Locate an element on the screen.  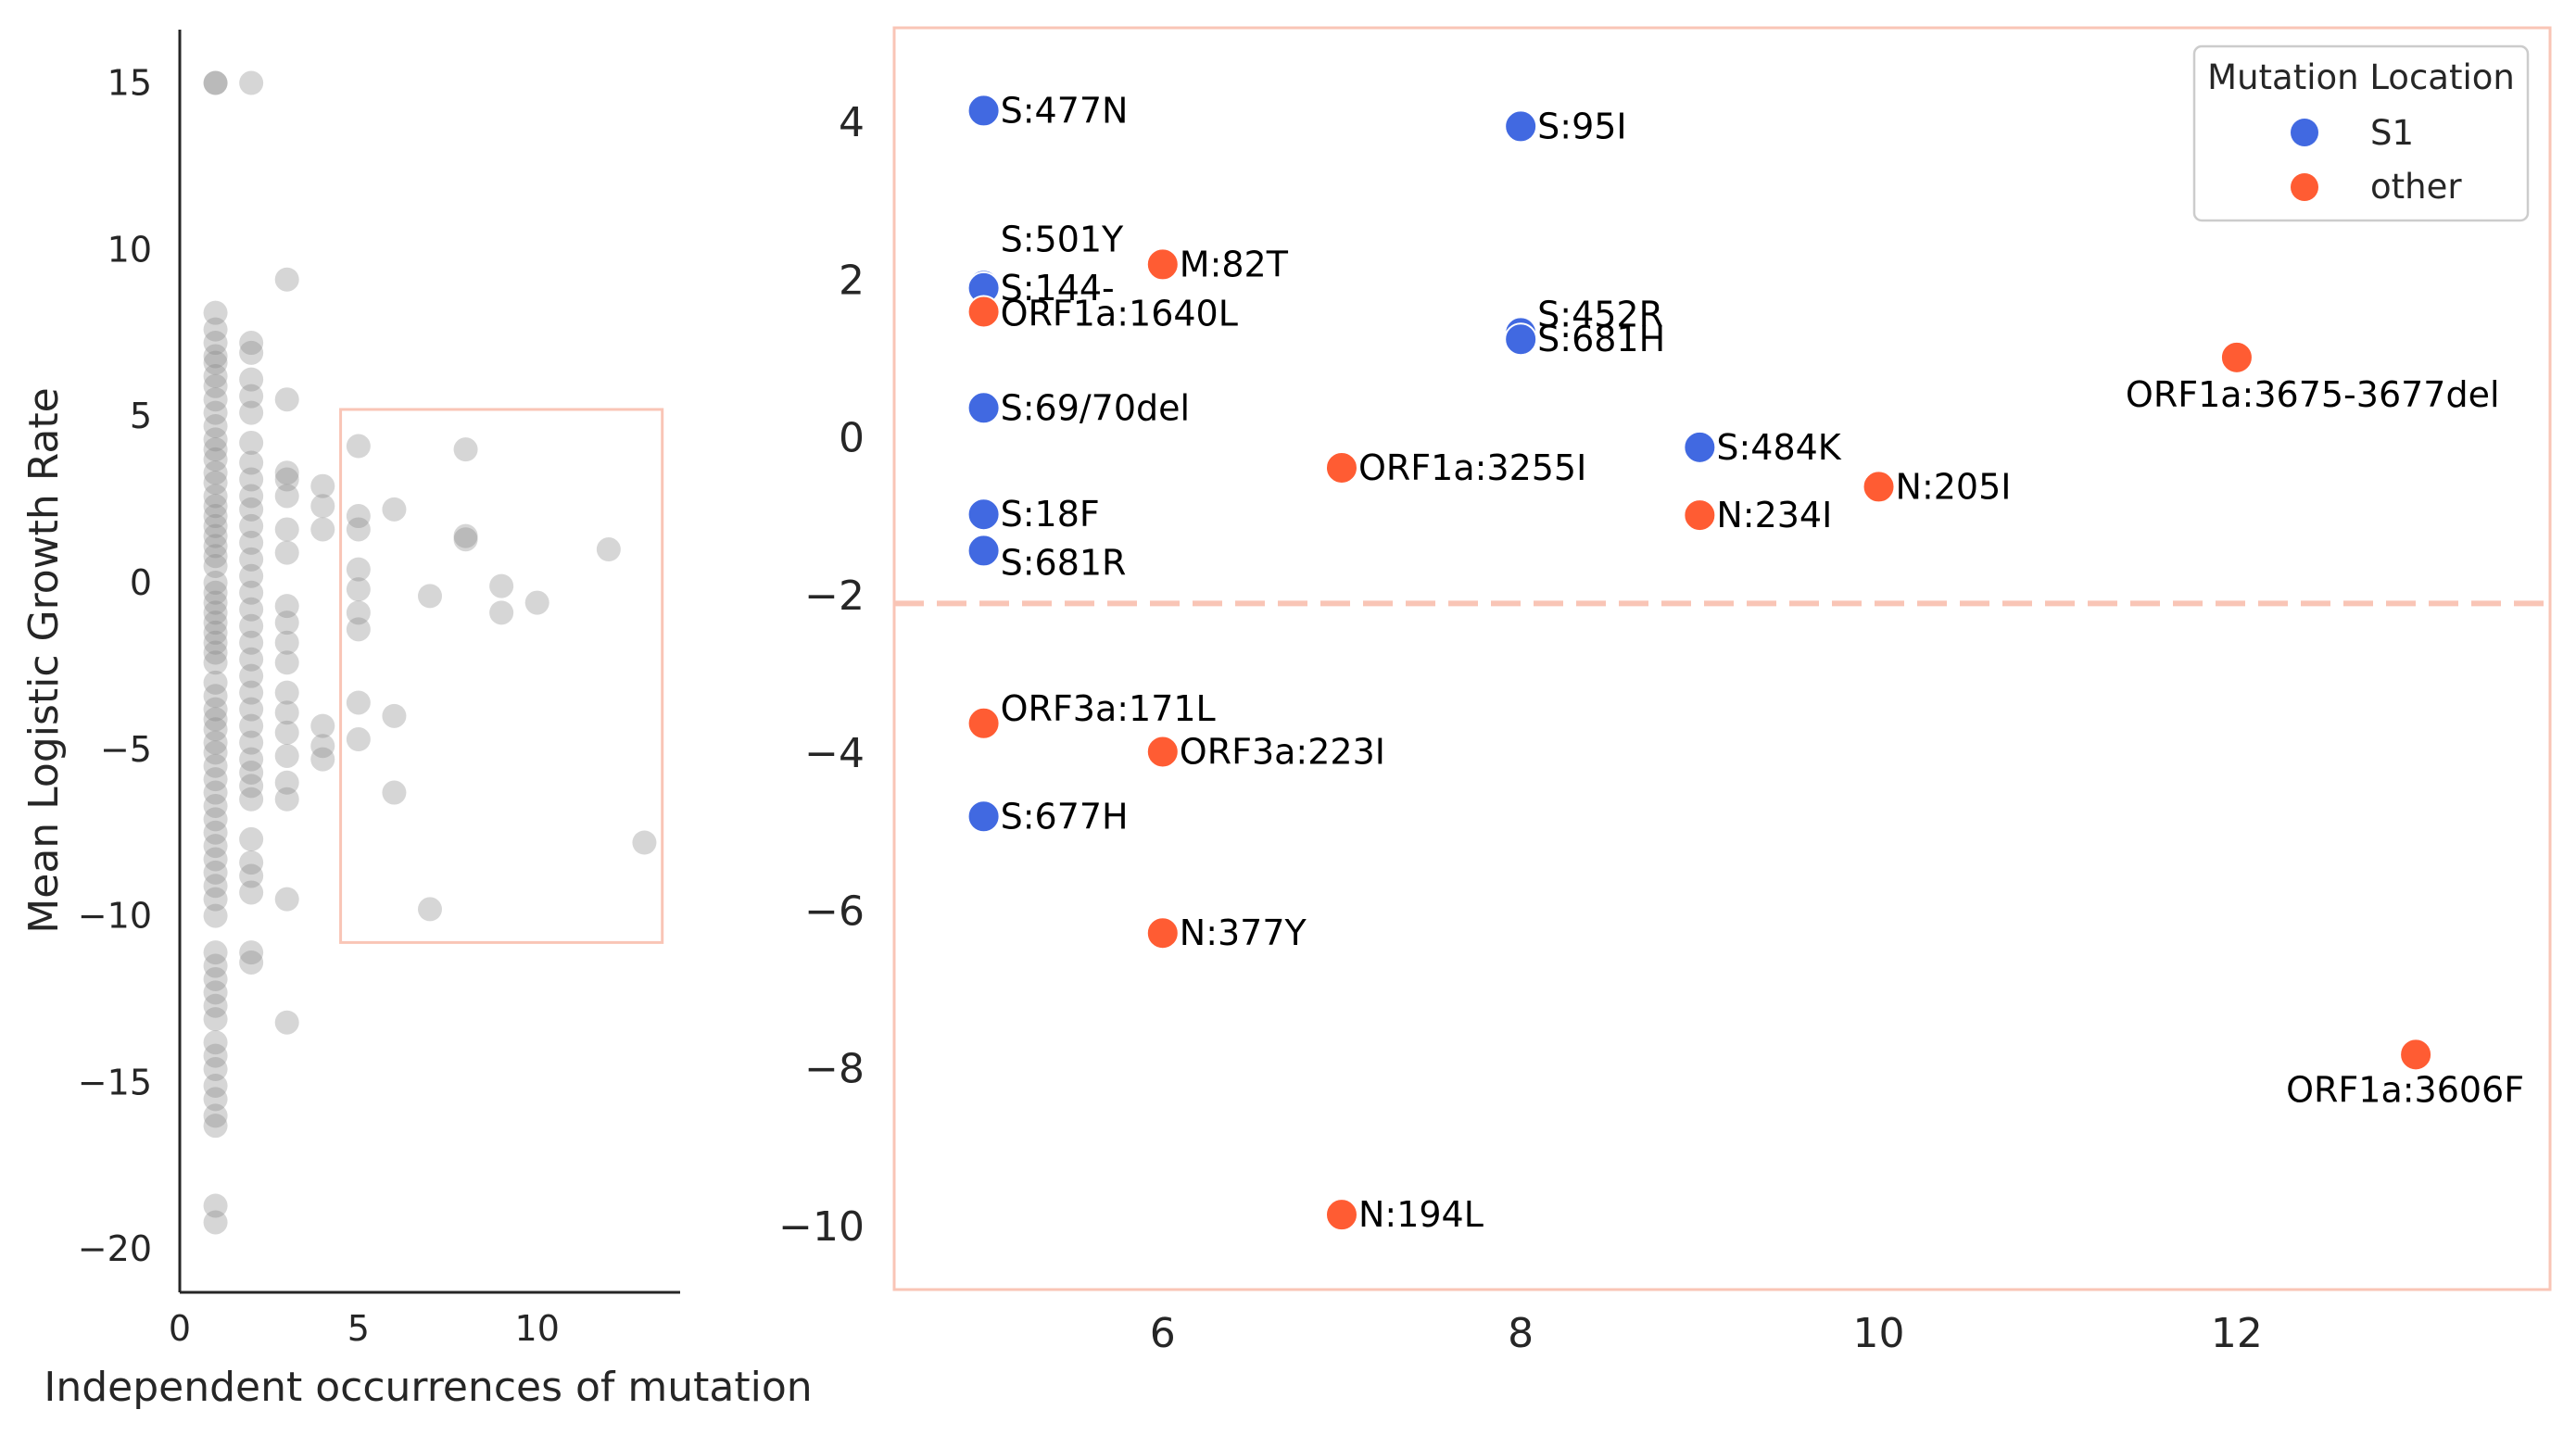
legend-box is located at coordinates (2361, 133).